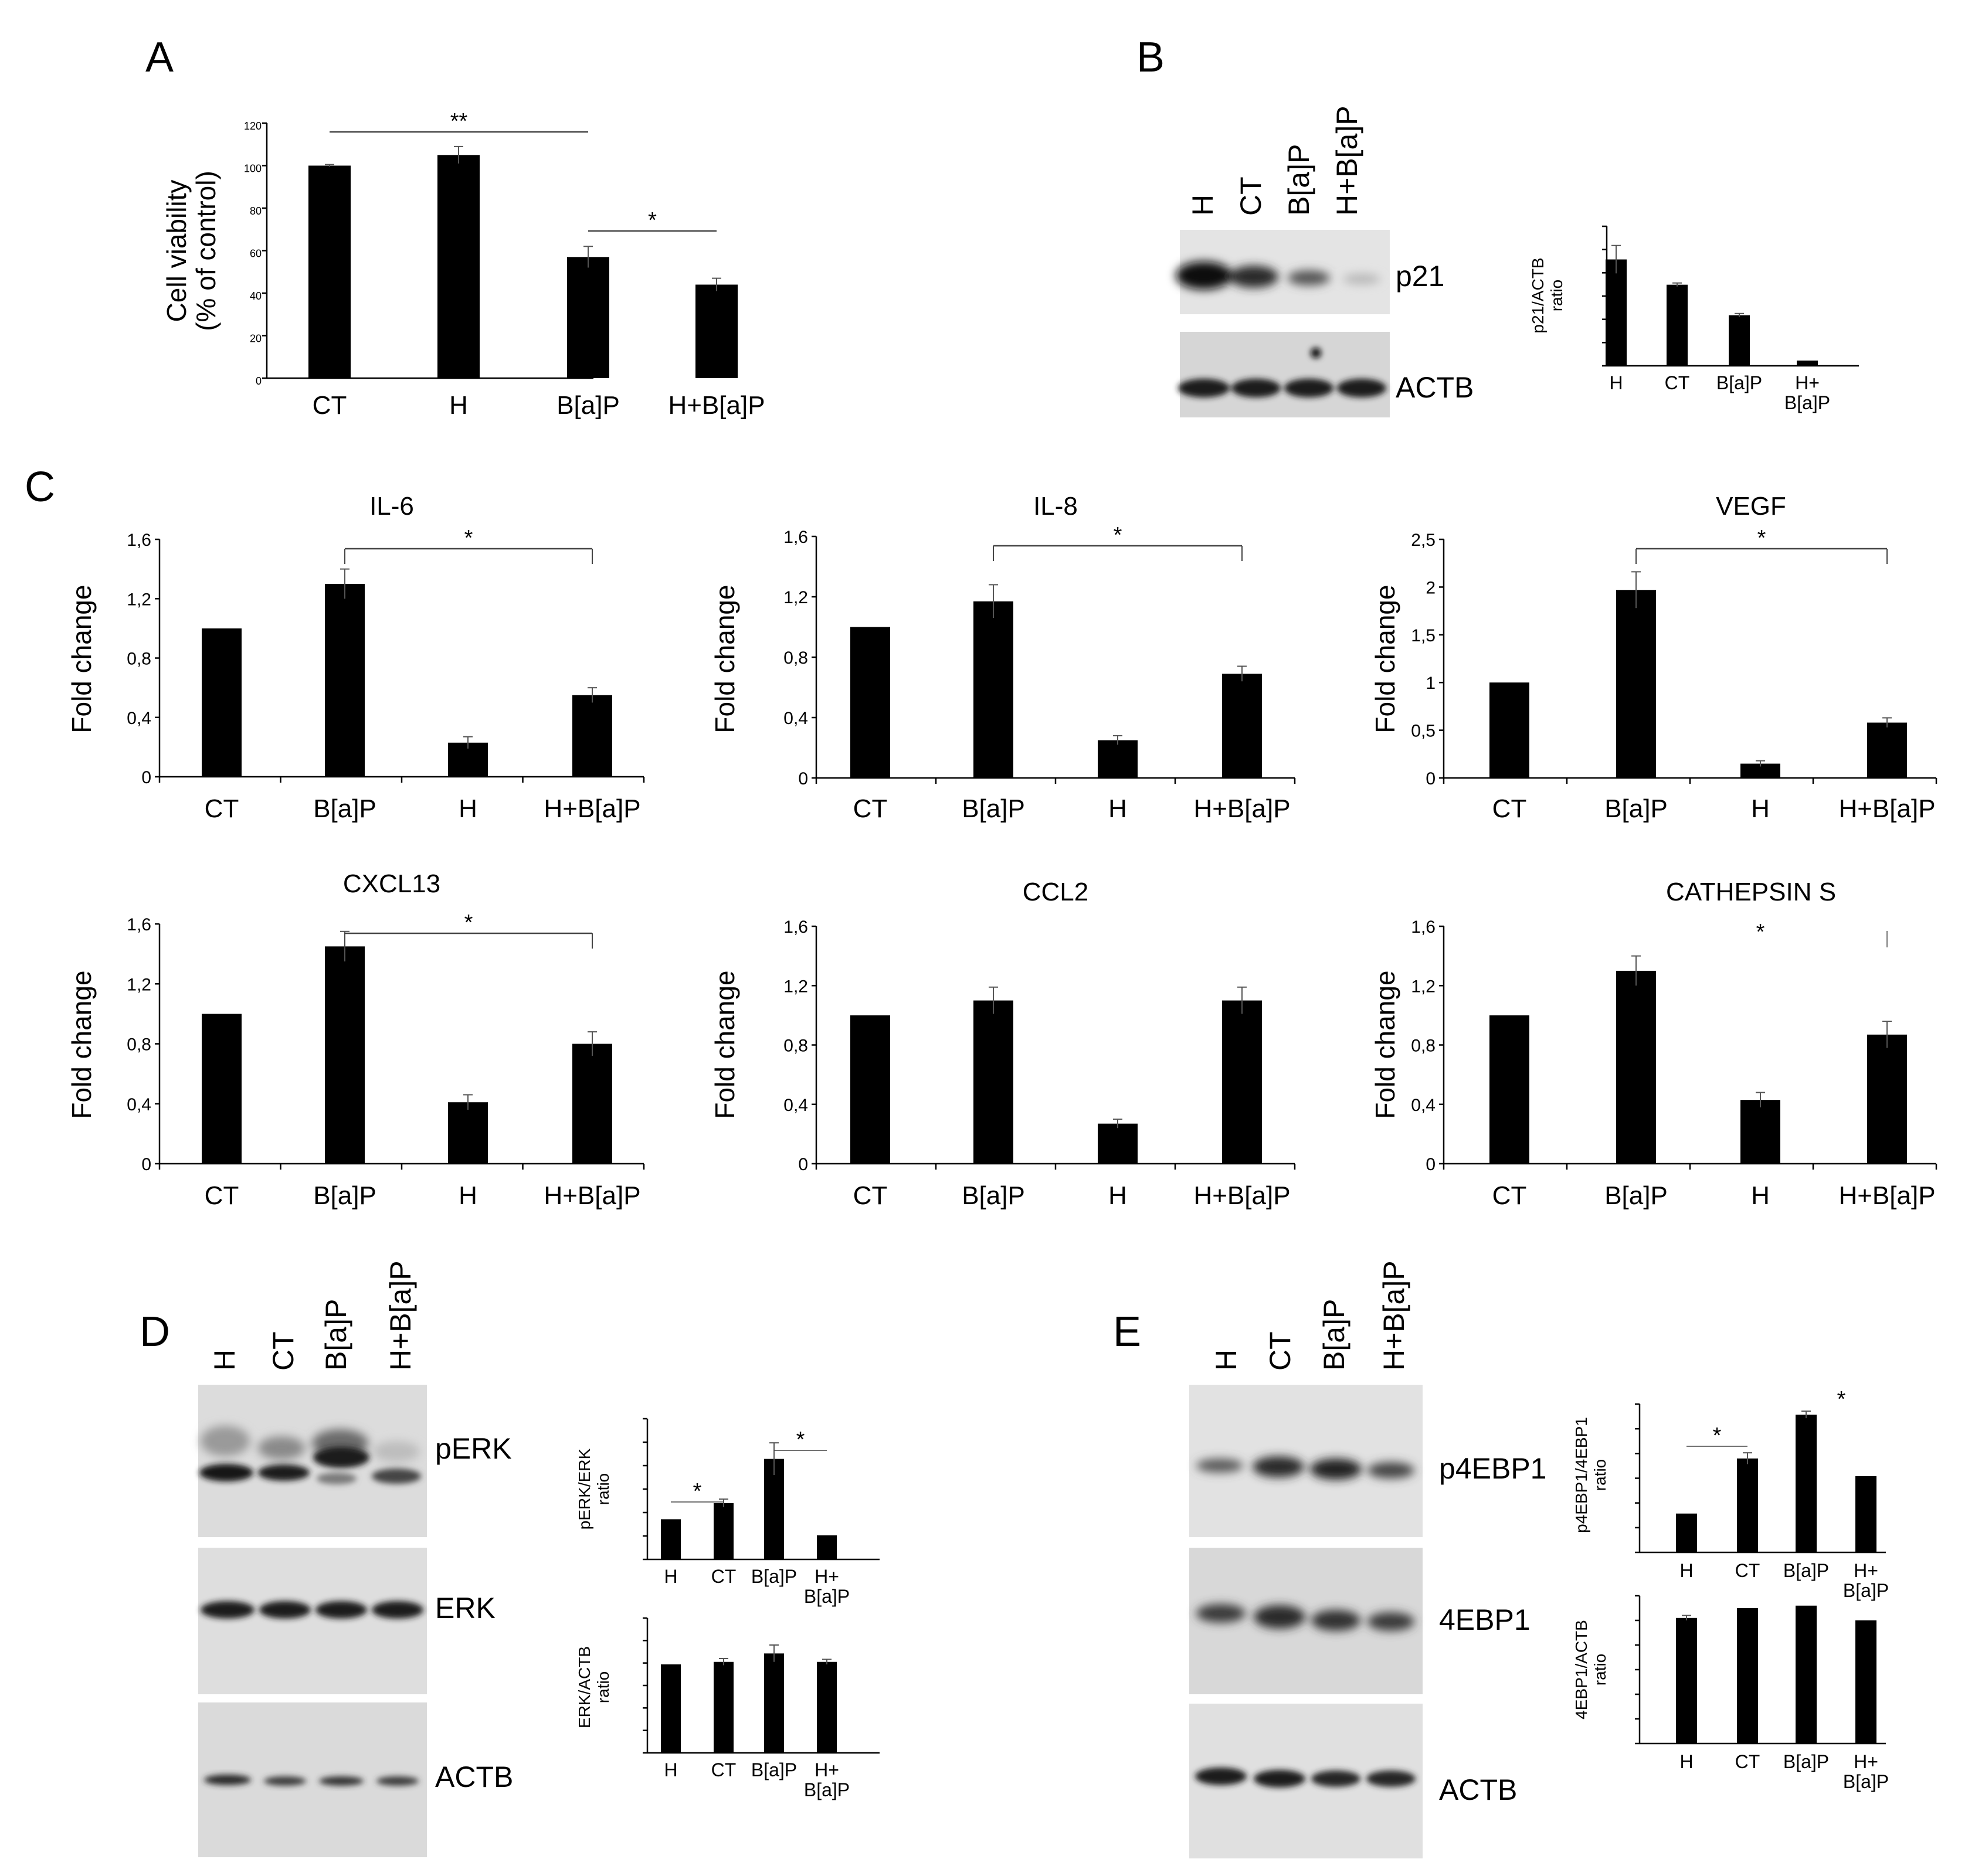 This screenshot has width=1975, height=1876. Describe the element at coordinates (1423, 987) in the screenshot. I see `y-tick-label: 1,2` at that location.